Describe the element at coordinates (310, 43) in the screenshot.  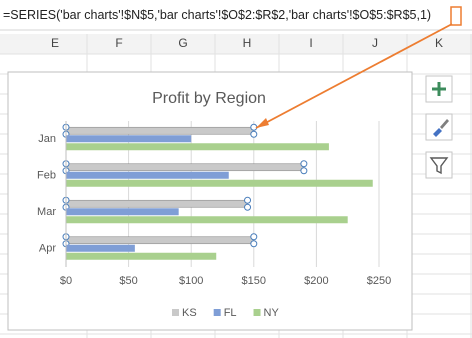
I see `column-header: I` at that location.